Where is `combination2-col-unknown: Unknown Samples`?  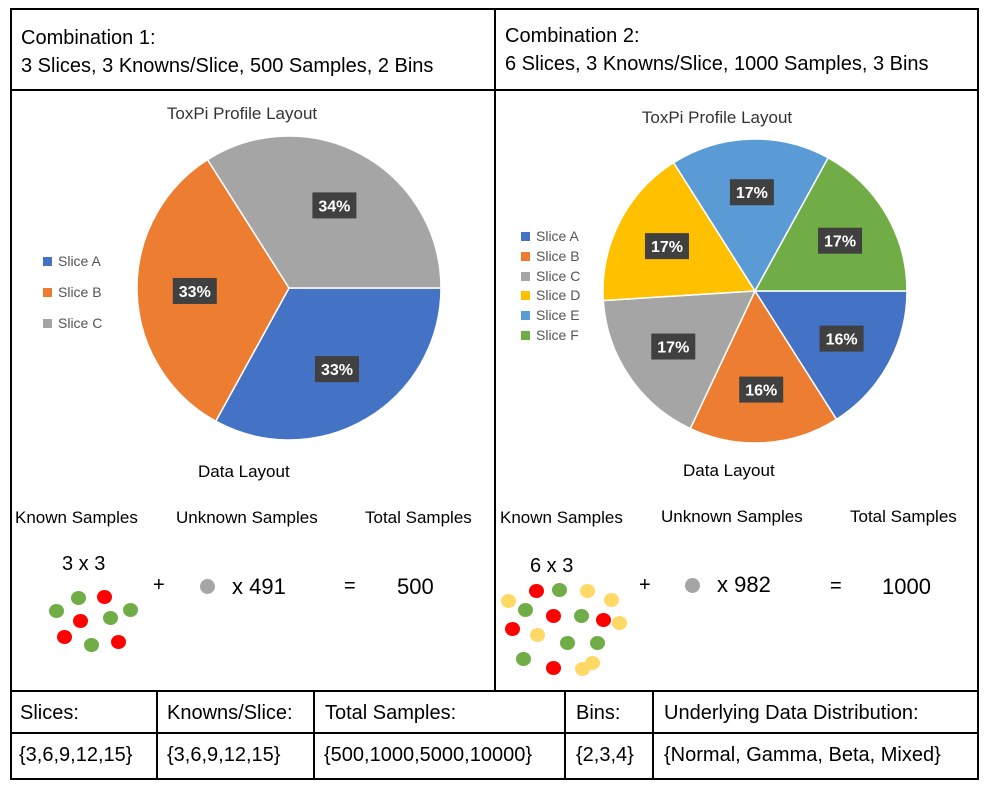 combination2-col-unknown: Unknown Samples is located at coordinates (732, 516).